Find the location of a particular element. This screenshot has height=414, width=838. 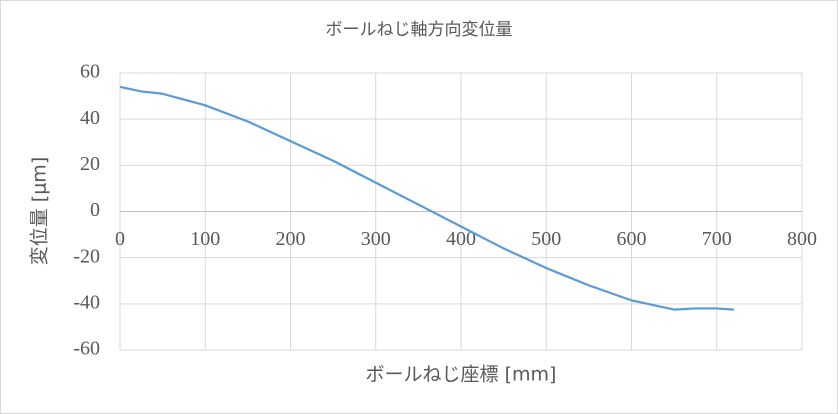

x-tick-label: 100 is located at coordinates (205, 239).